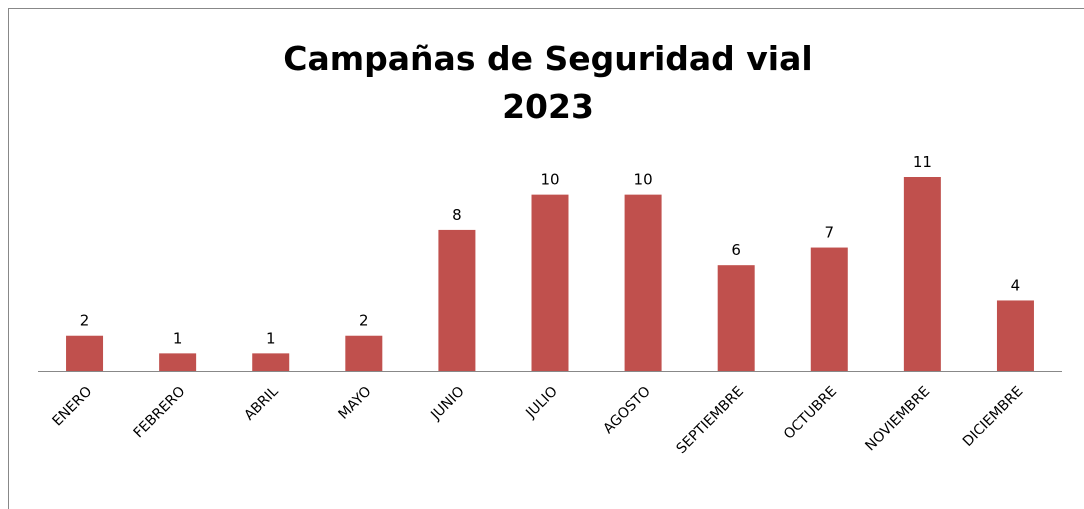 This screenshot has height=509, width=1084. I want to click on chart-title: 2023, so click(548, 106).